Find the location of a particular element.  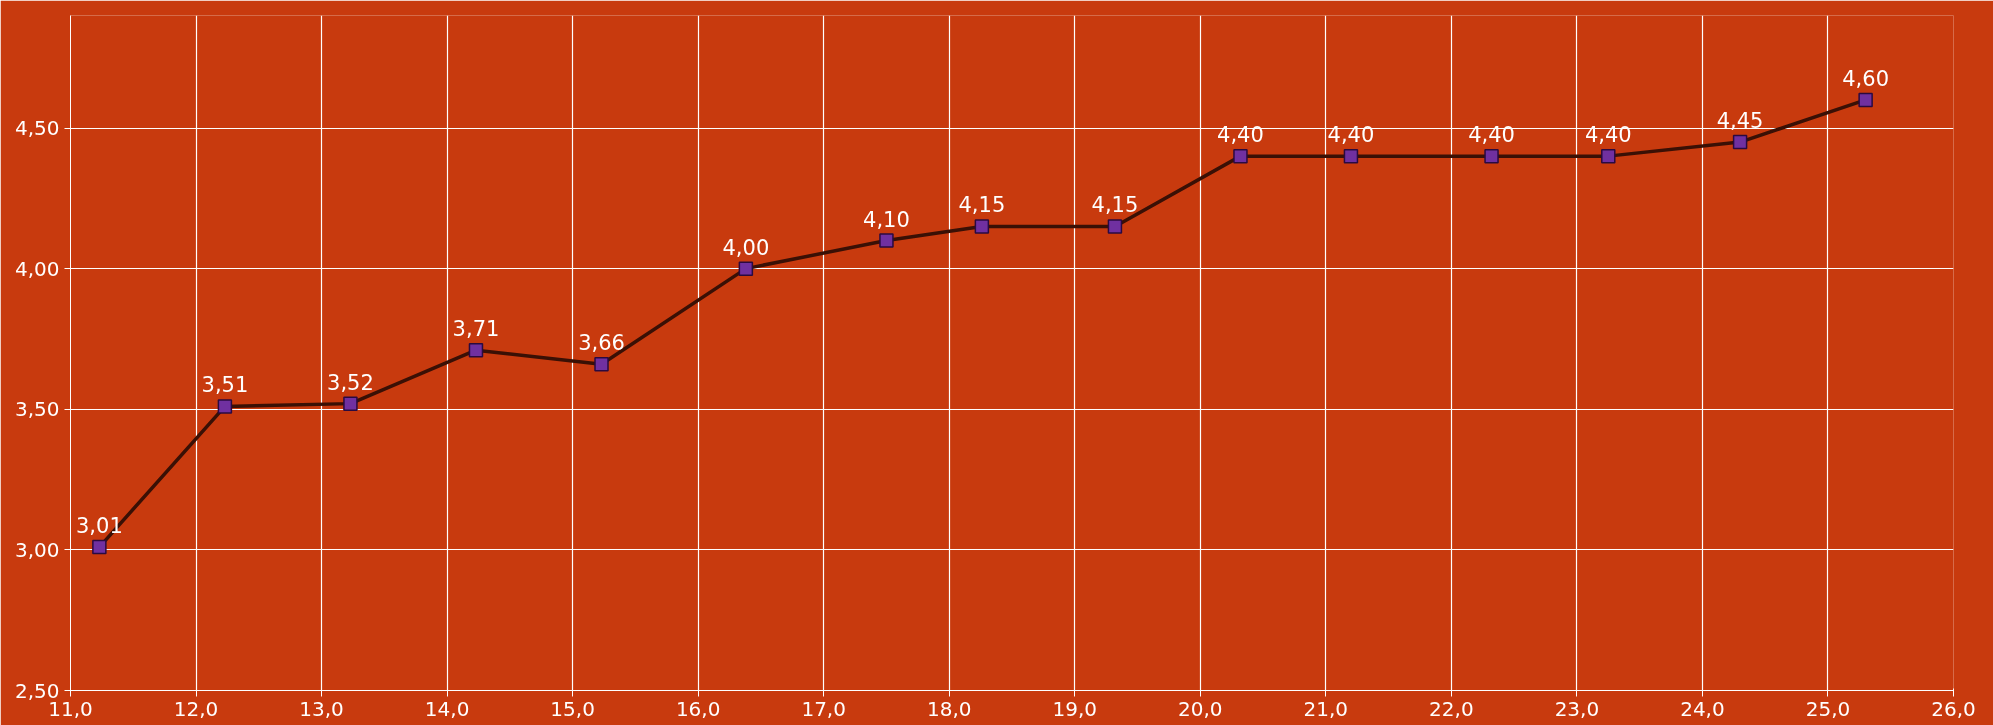

y-tick-label: 3,50 is located at coordinates (37, 409).